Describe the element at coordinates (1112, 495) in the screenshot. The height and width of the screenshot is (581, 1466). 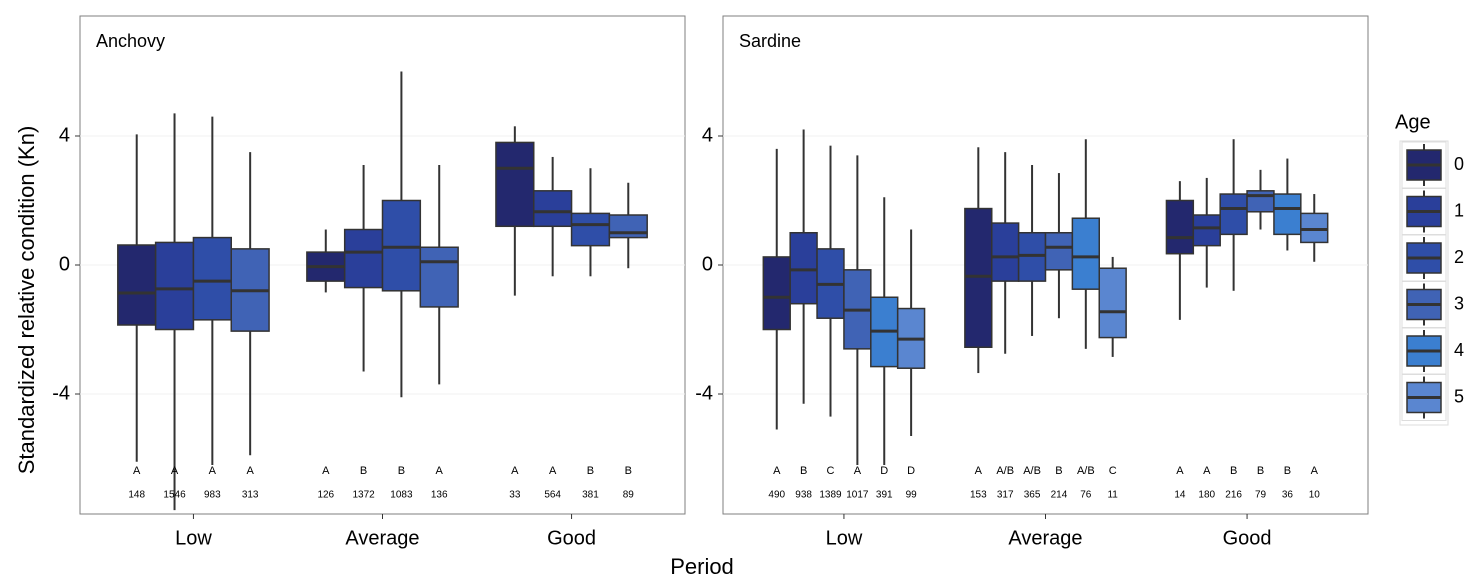
I see `sample-size: 11` at that location.